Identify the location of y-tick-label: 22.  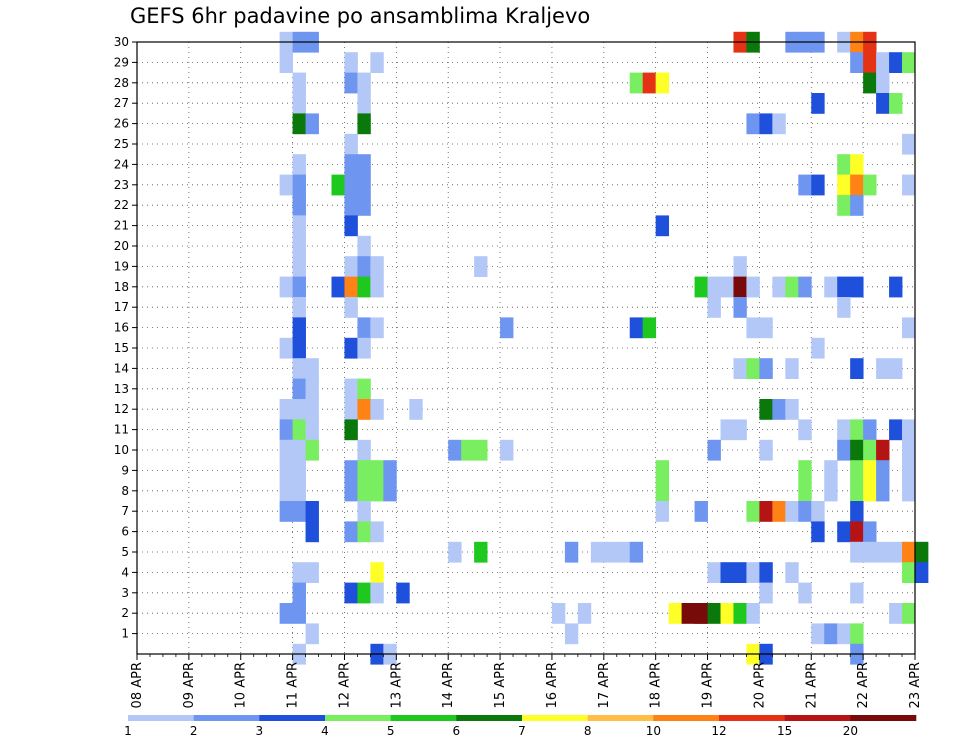
(121, 205).